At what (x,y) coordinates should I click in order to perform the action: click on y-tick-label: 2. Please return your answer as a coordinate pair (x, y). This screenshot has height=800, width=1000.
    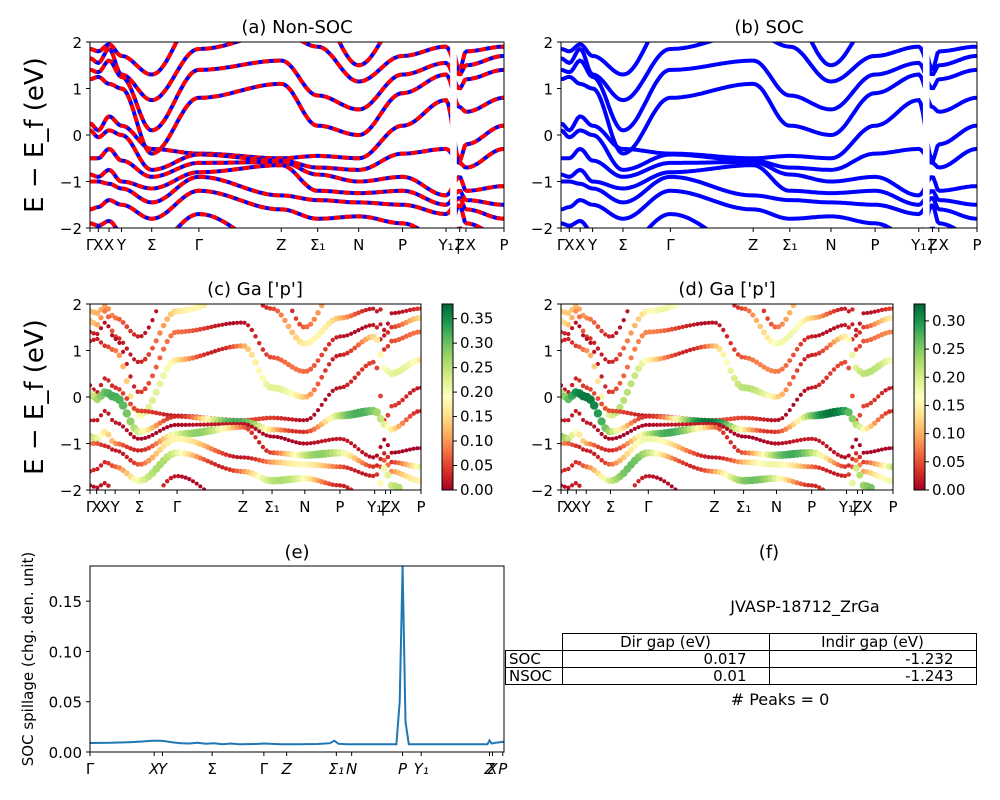
    Looking at the image, I should click on (77, 43).